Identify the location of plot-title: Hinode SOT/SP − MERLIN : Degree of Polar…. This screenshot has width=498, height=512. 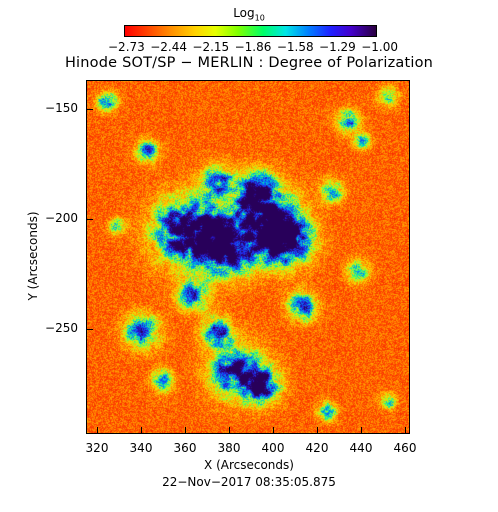
(249, 63).